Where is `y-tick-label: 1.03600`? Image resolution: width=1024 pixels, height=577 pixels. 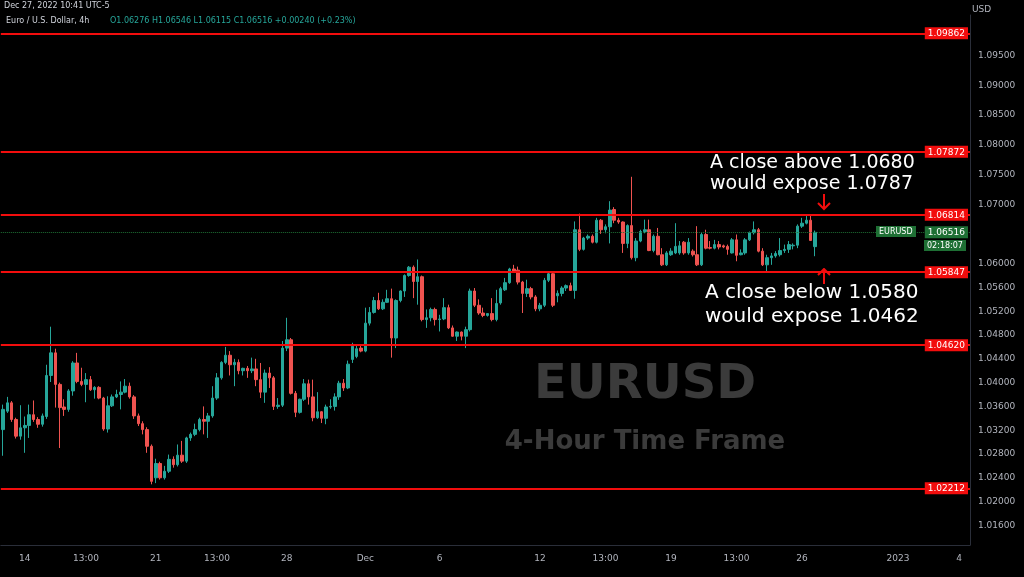
y-tick-label: 1.03600 is located at coordinates (997, 405).